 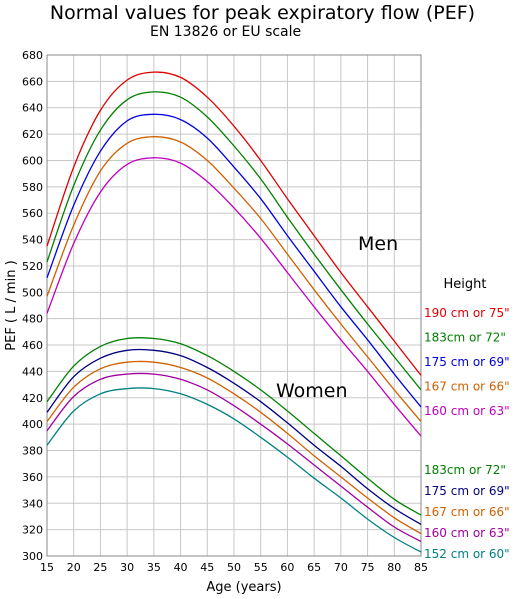 What do you see at coordinates (32, 81) in the screenshot?
I see `y-tick-label: 660` at bounding box center [32, 81].